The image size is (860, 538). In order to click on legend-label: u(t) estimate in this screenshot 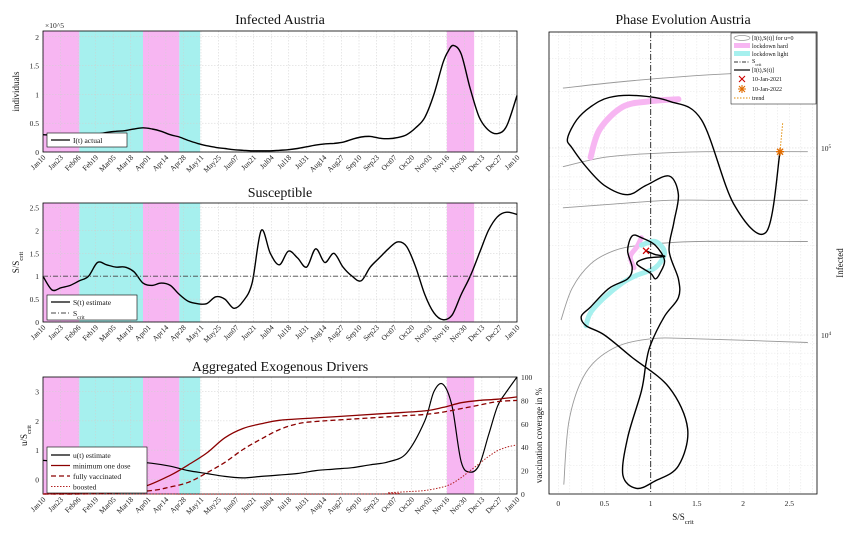, I will do `click(92, 455)`.